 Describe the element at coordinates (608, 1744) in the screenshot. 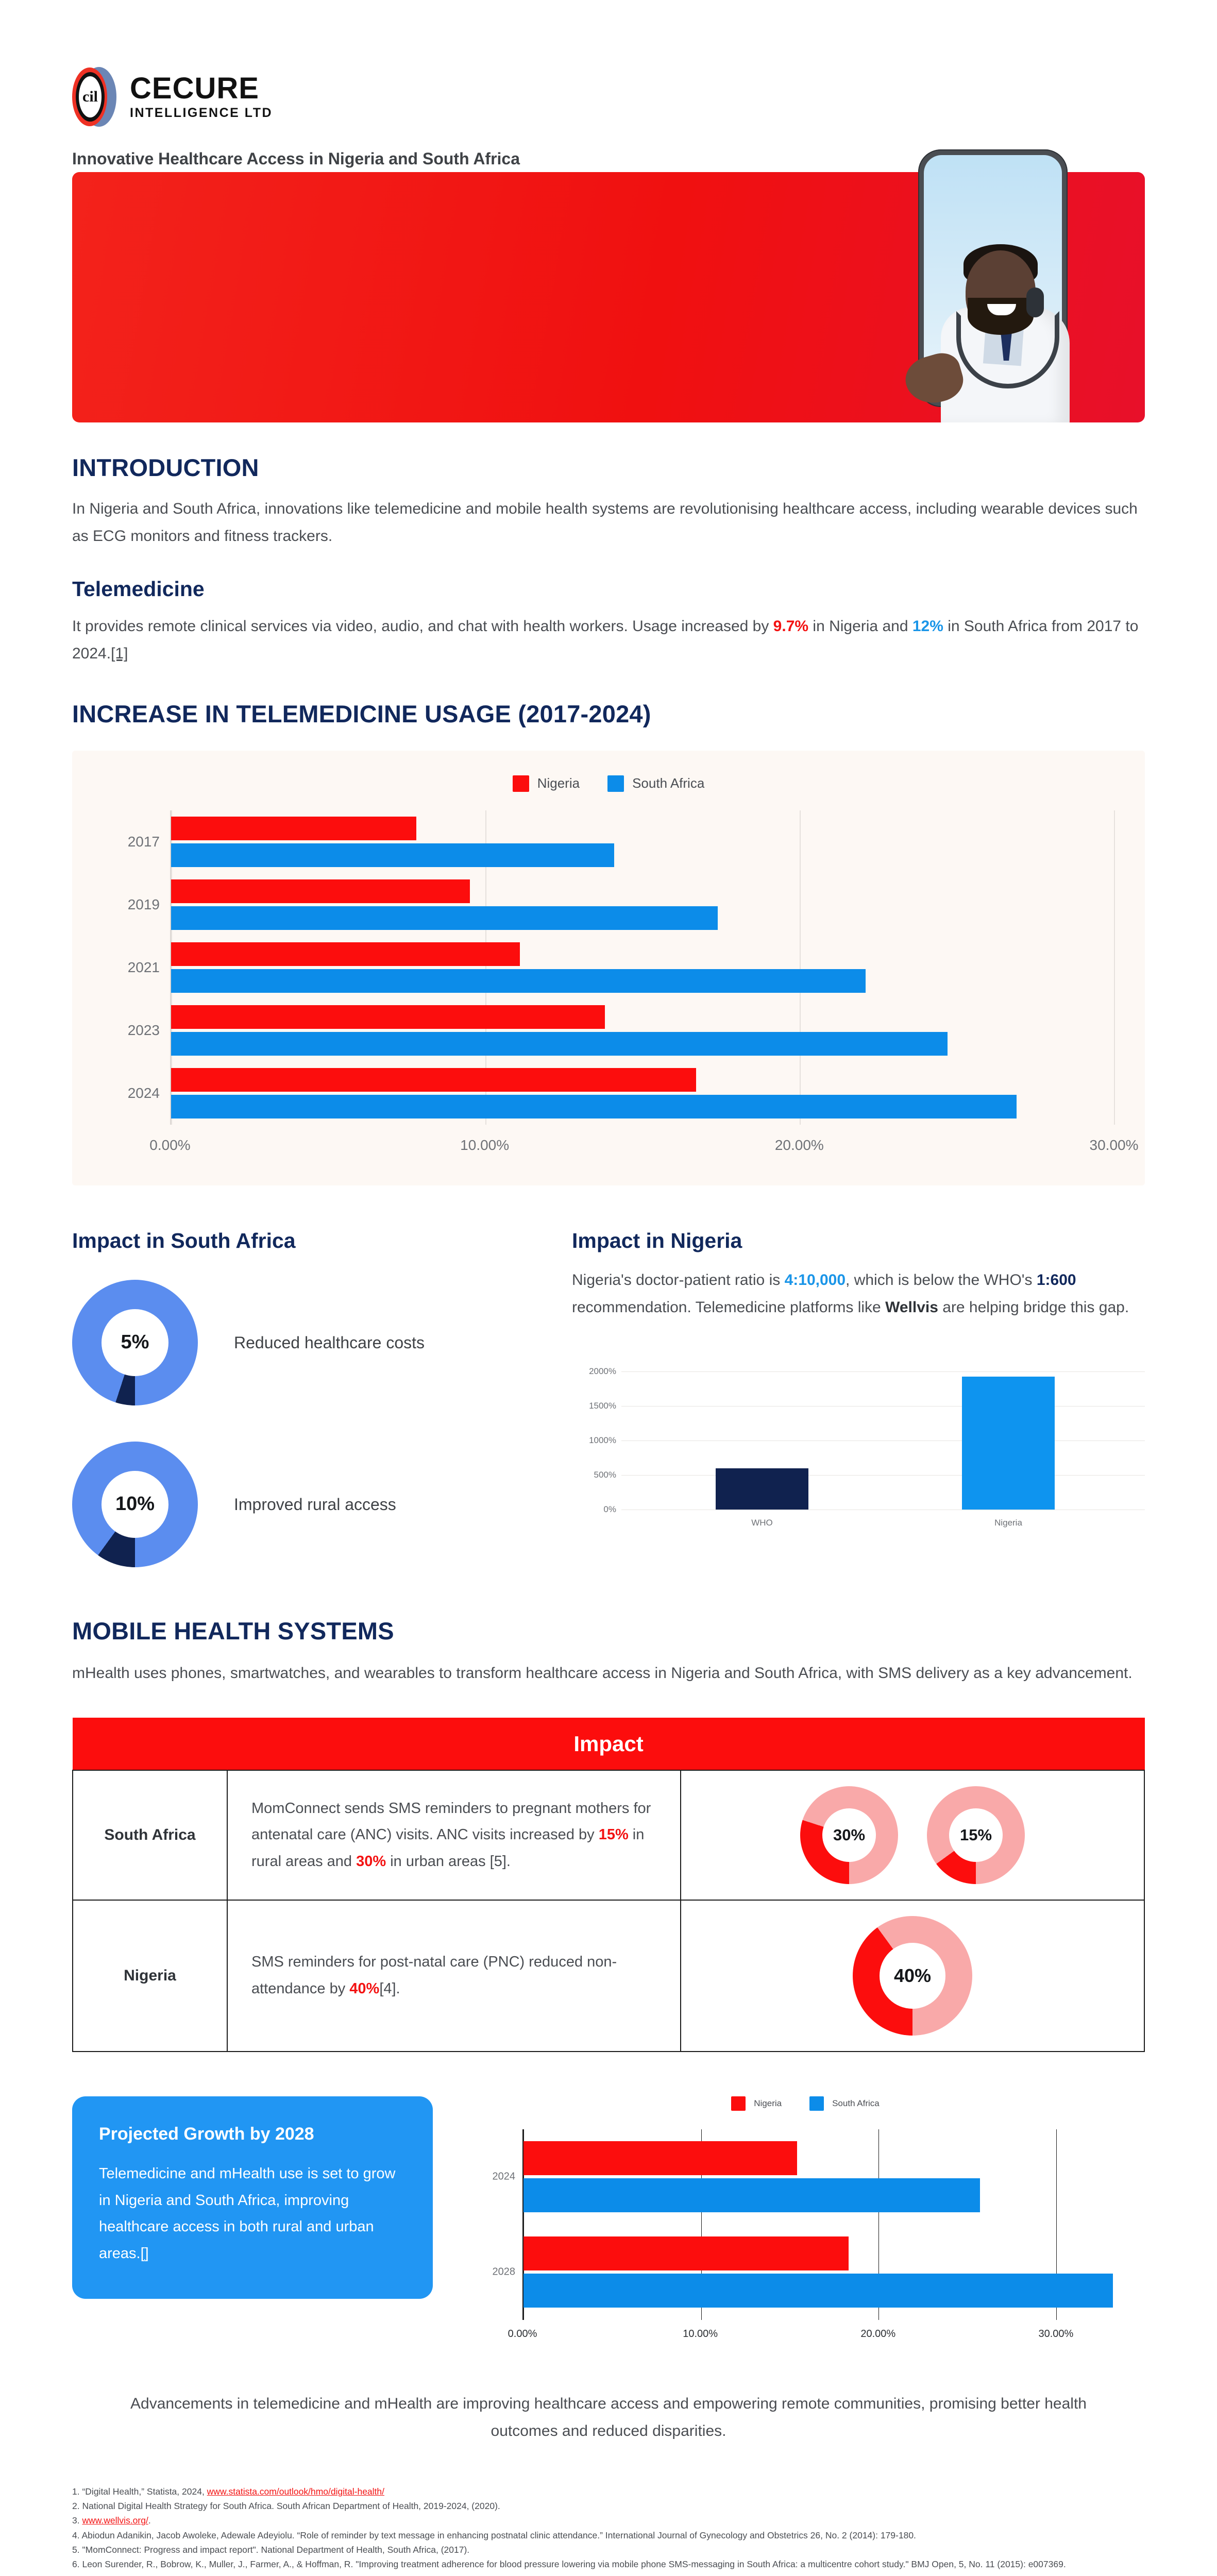

I see `table-header-row: Impact` at that location.